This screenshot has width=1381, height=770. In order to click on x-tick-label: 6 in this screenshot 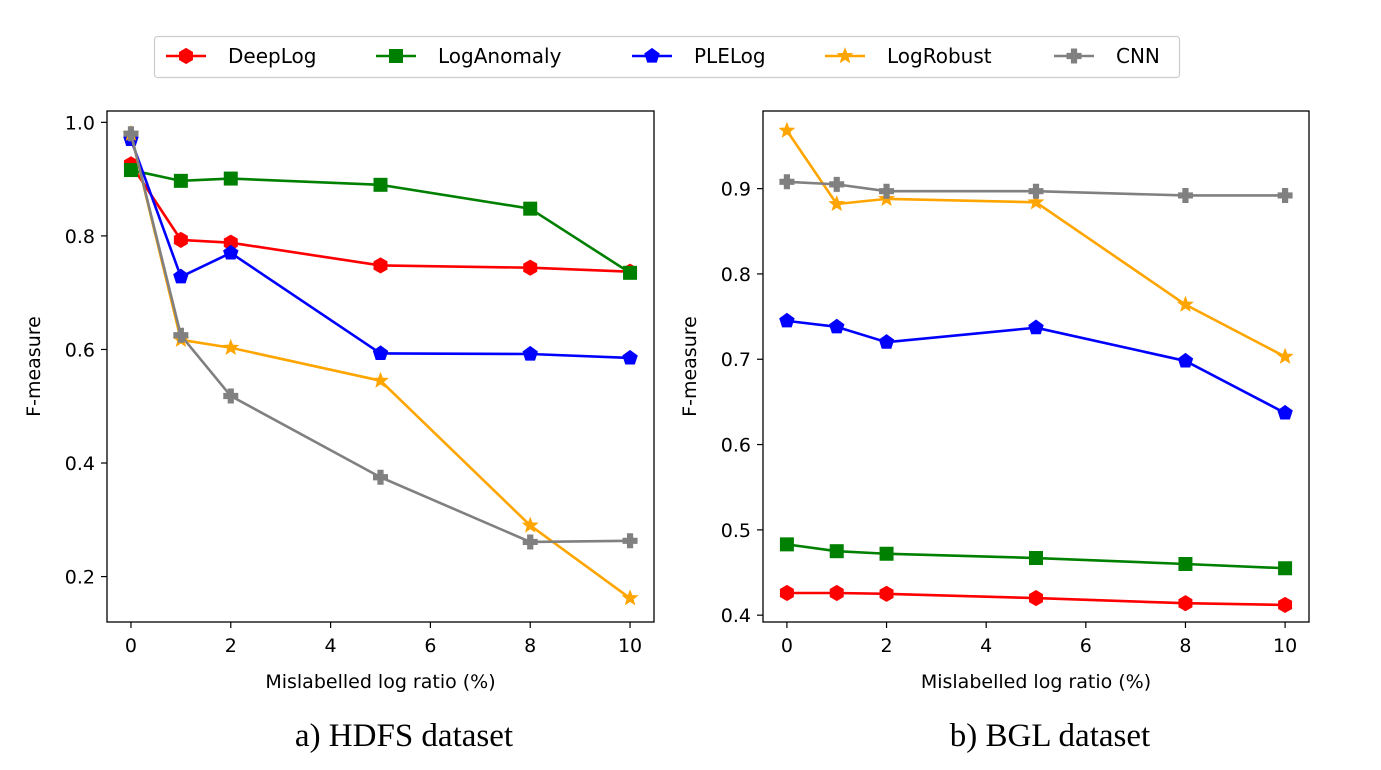, I will do `click(1086, 646)`.